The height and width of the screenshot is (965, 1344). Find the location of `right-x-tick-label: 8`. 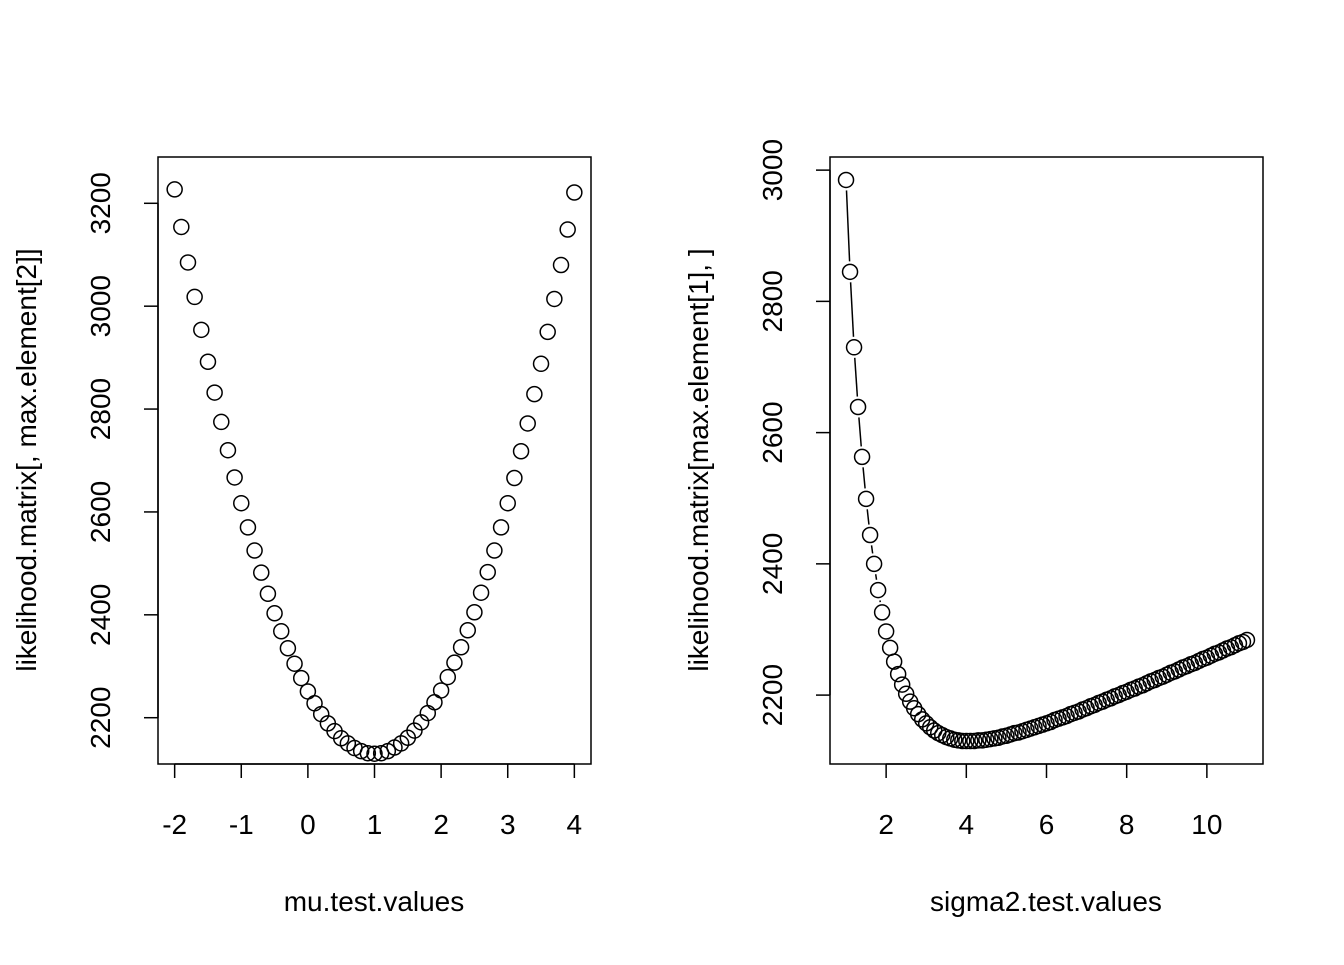

right-x-tick-label: 8 is located at coordinates (1127, 824).